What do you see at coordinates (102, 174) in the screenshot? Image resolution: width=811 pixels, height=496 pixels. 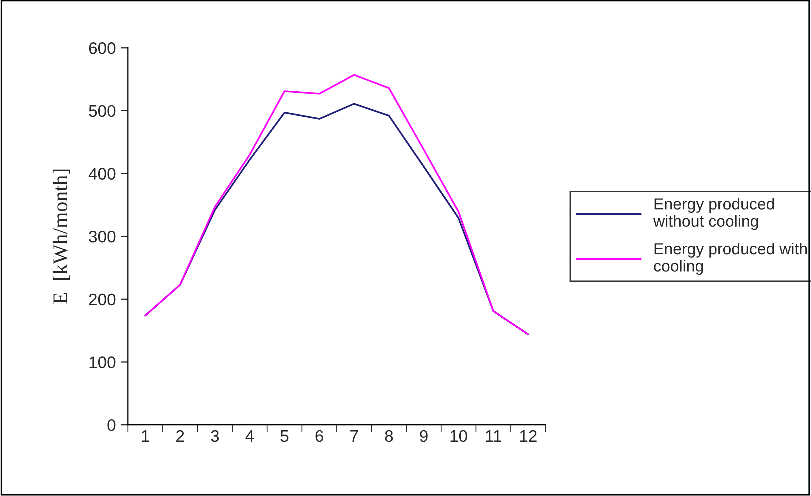 I see `y-tick-label: 400` at bounding box center [102, 174].